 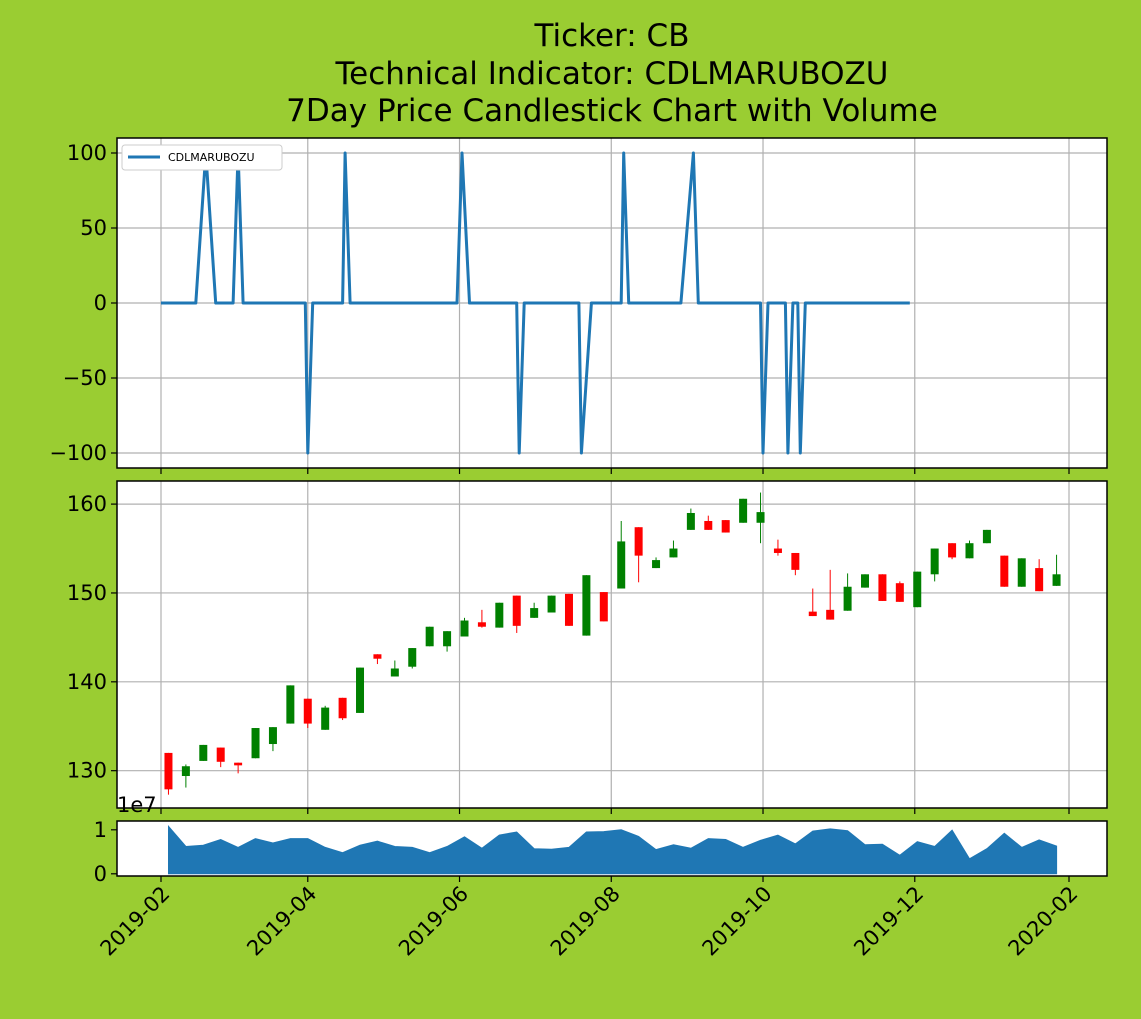 I want to click on price-y-tick-label: 140, so click(x=87, y=682).